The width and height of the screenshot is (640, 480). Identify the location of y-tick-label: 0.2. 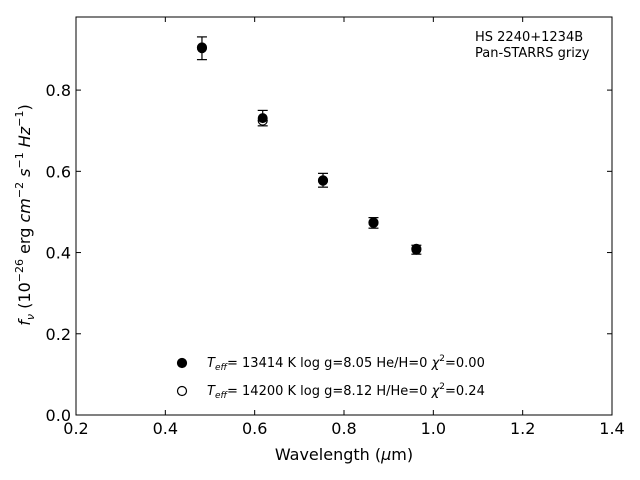
(58, 334).